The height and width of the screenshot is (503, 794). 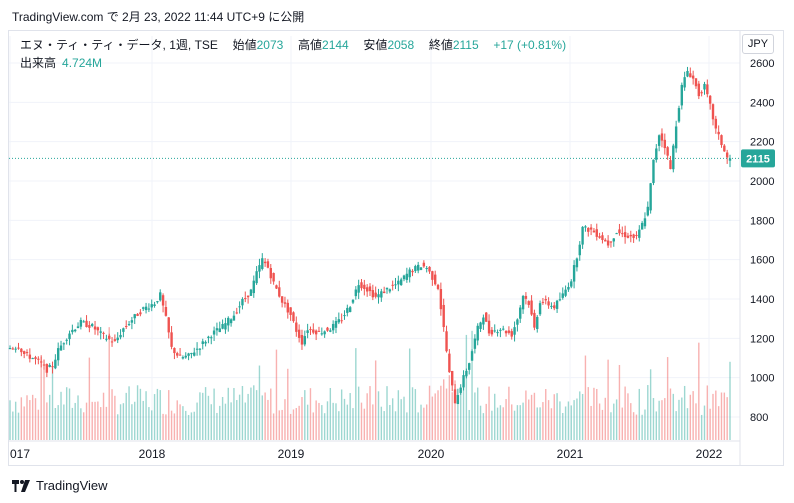 I want to click on last-price-label: 2115, so click(x=758, y=159).